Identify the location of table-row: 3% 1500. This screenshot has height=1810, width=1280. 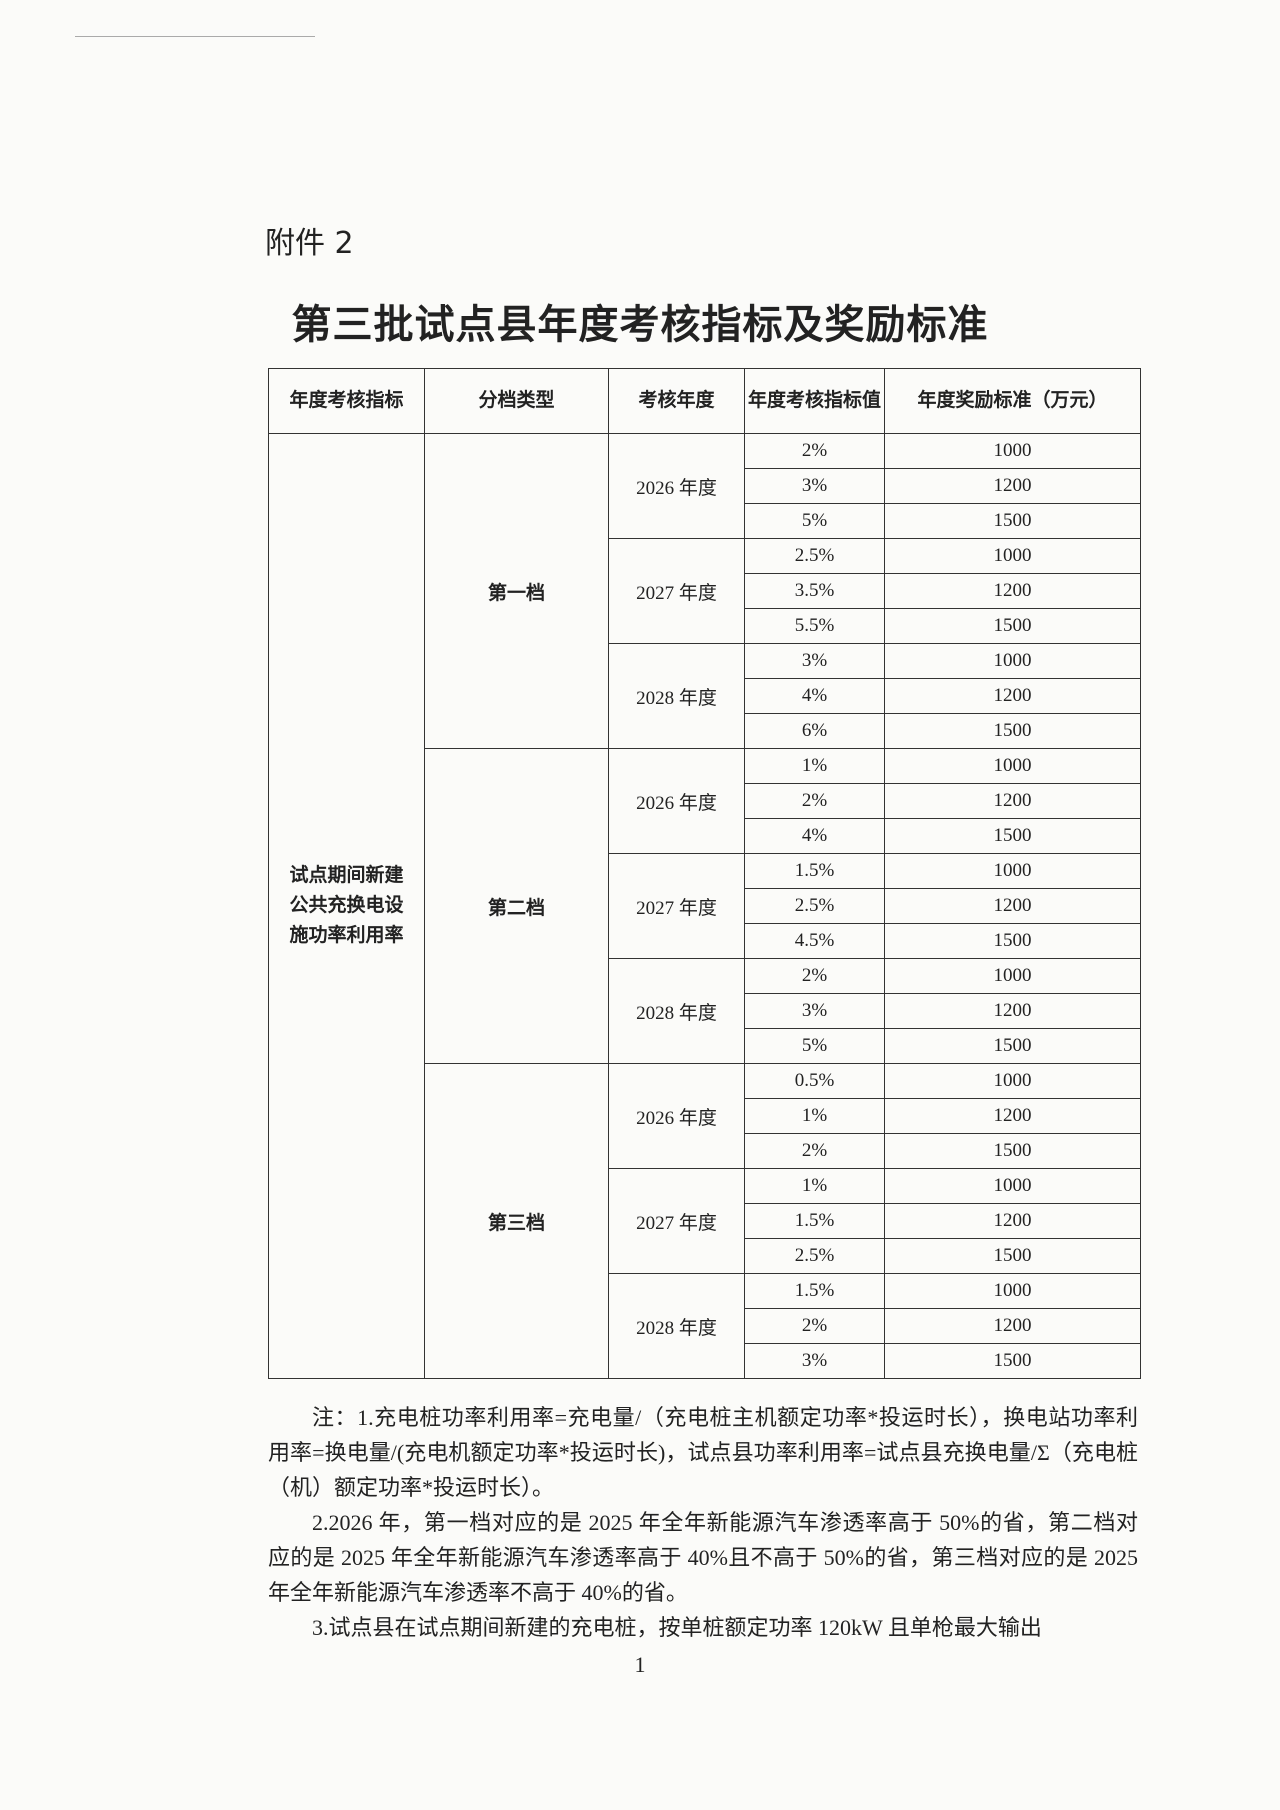
(705, 1361).